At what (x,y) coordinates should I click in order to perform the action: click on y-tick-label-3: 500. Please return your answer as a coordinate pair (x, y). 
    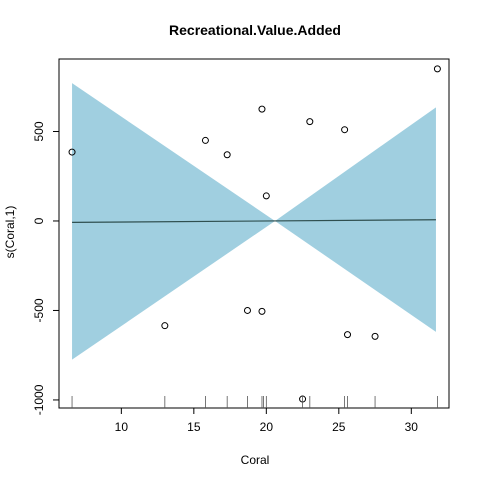
    Looking at the image, I should click on (39, 131).